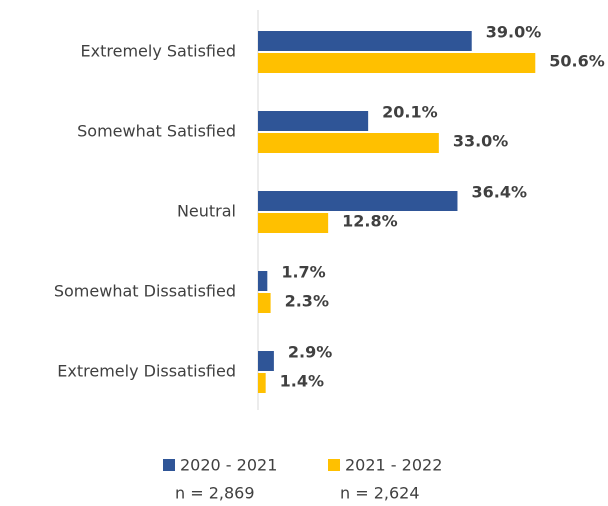 The image size is (608, 506). What do you see at coordinates (310, 352) in the screenshot?
I see `value-label: 2.9%` at bounding box center [310, 352].